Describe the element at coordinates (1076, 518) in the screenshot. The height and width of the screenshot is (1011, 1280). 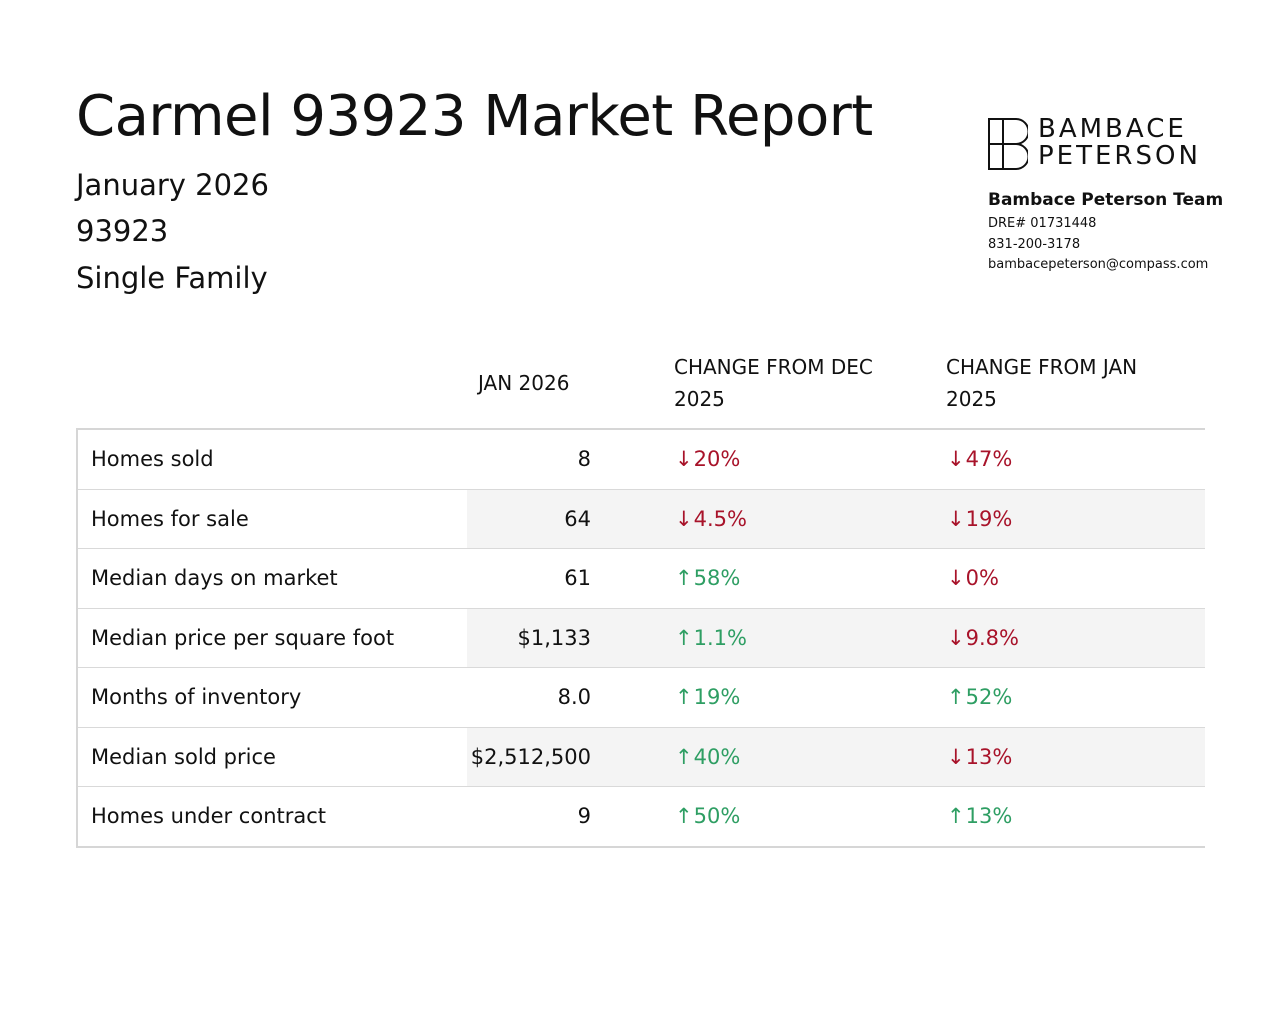
I see `row-change-year: ↓19%` at that location.